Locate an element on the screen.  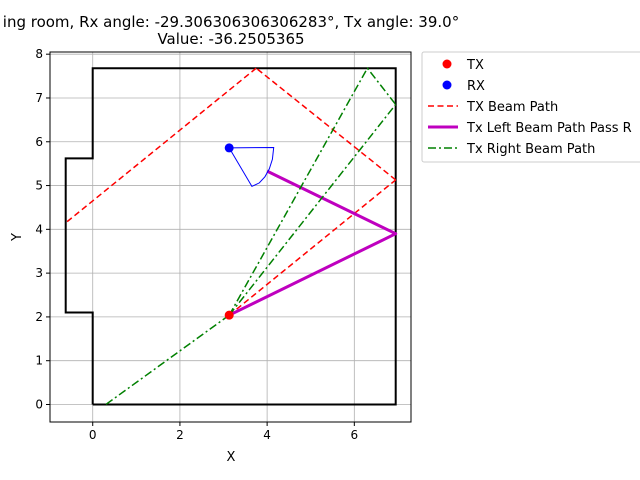
x-tick-label: 6 is located at coordinates (355, 435).